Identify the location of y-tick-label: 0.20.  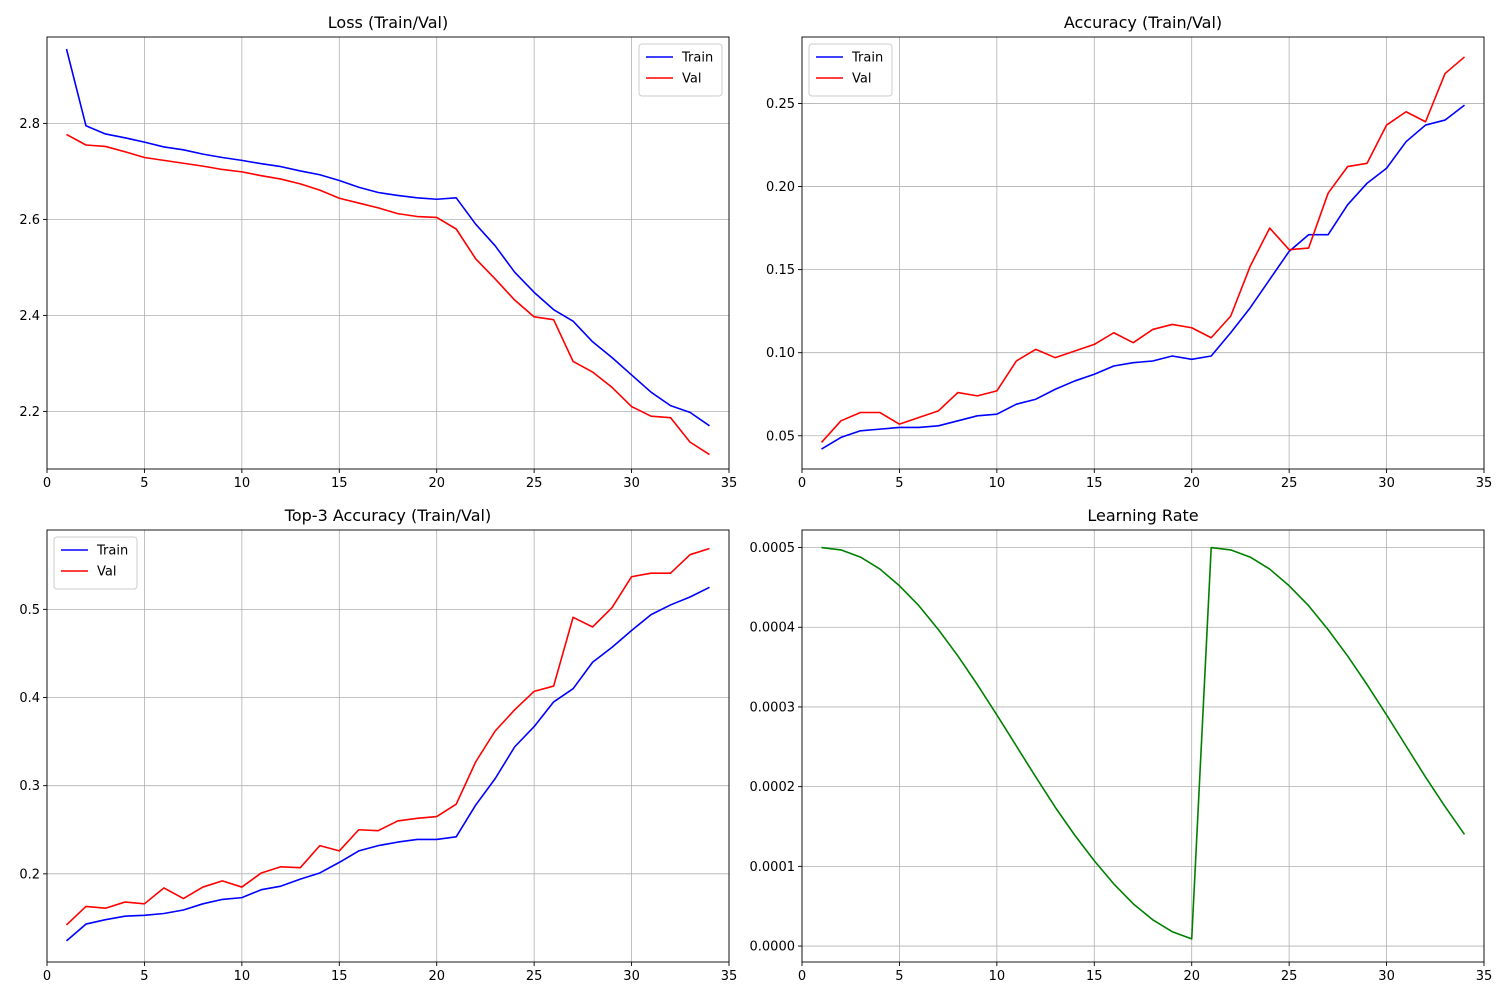
(780, 187).